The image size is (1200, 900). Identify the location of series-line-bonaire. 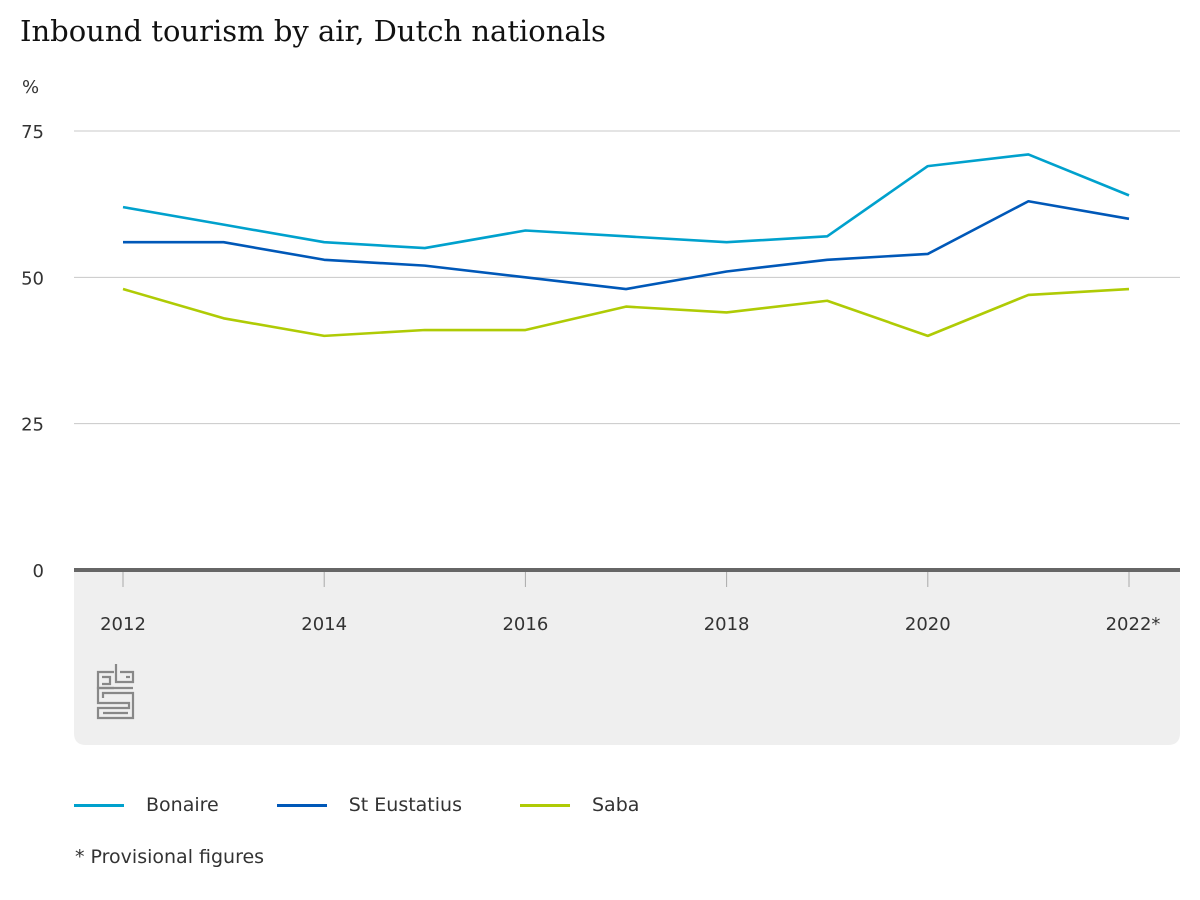
(626, 201).